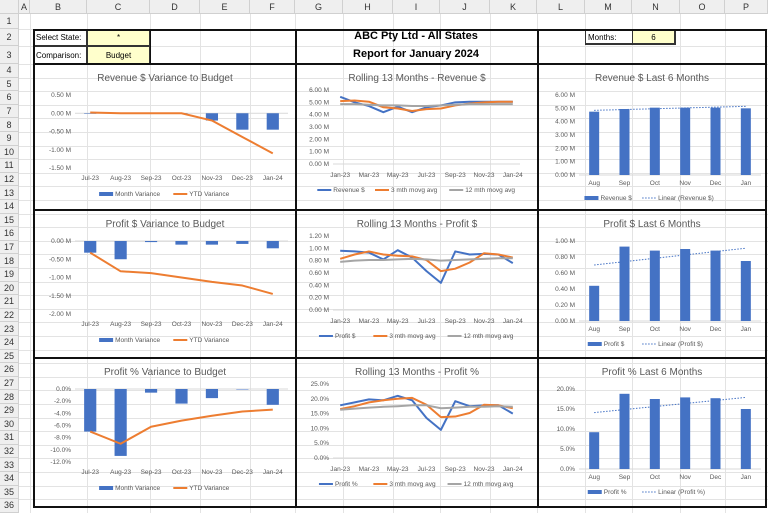  I want to click on row-header: 8, so click(9, 125).